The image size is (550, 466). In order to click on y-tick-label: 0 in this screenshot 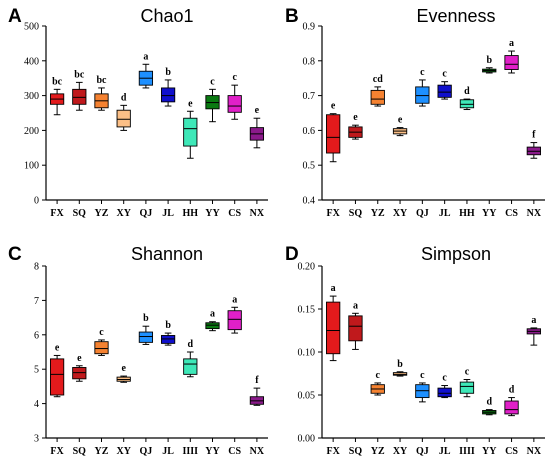, I will do `click(36, 201)`.